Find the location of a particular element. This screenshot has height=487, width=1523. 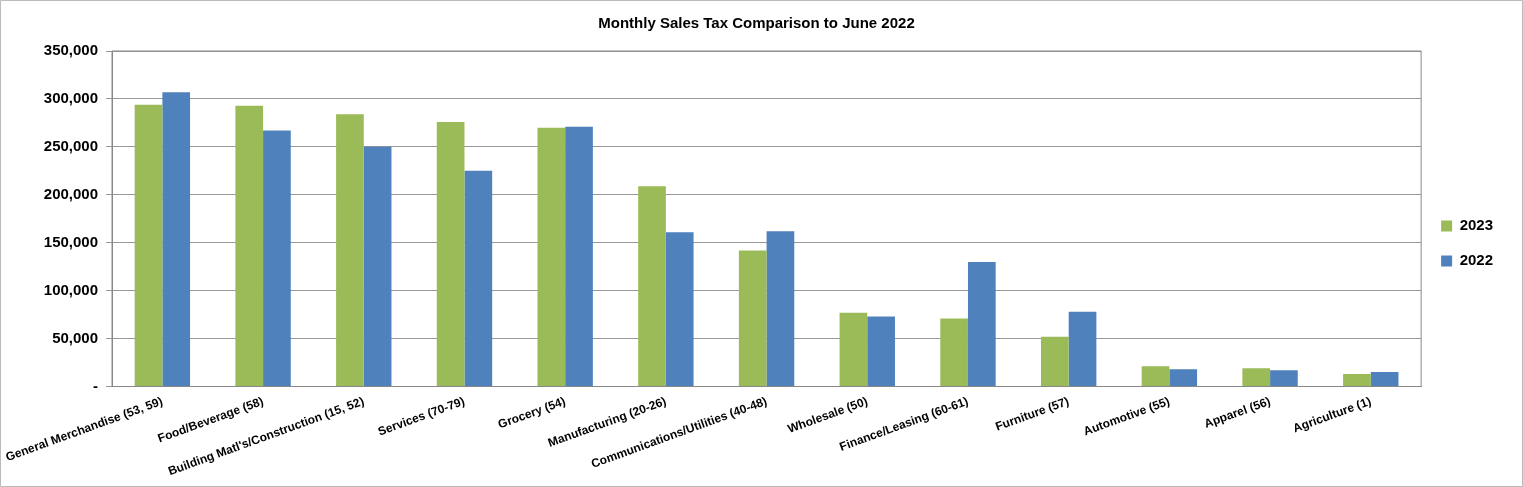

y-tick-label: 50,000 is located at coordinates (75, 337).